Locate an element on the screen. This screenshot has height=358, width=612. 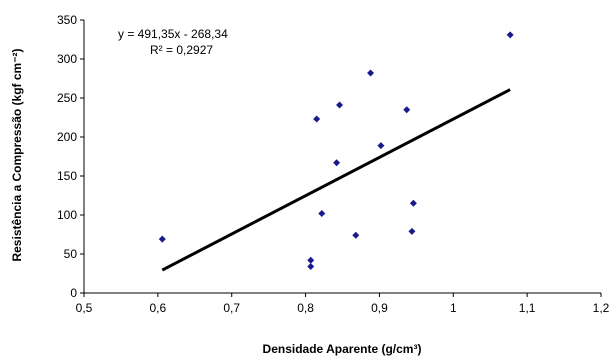
y-axis-title: Resistência a Compressão (kgf cm⁻²) is located at coordinates (17, 154).